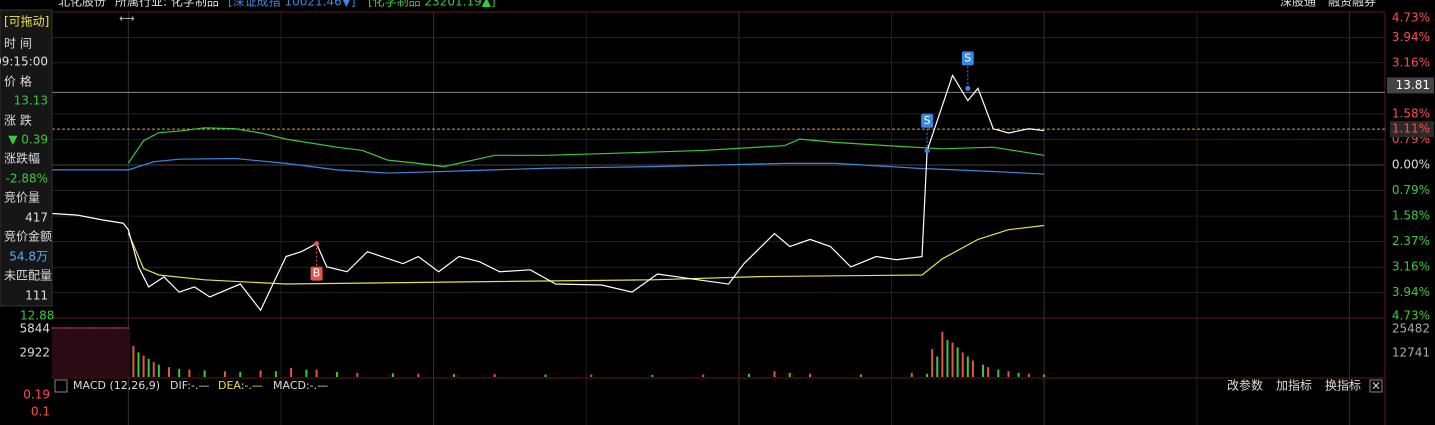 The width and height of the screenshot is (1435, 425). I want to click on close-button, so click(1376, 386).